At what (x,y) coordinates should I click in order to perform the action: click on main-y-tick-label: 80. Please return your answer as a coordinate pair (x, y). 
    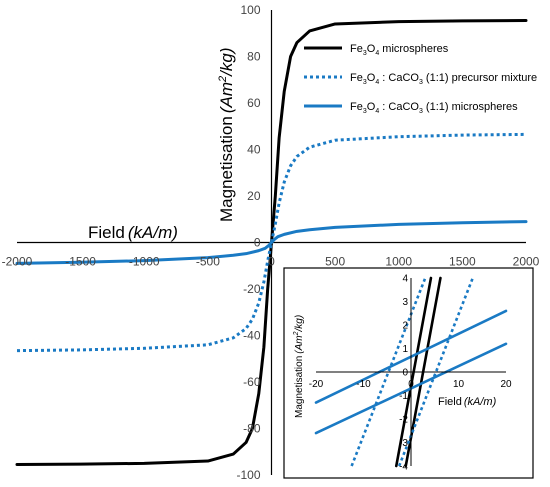
    Looking at the image, I should click on (254, 57).